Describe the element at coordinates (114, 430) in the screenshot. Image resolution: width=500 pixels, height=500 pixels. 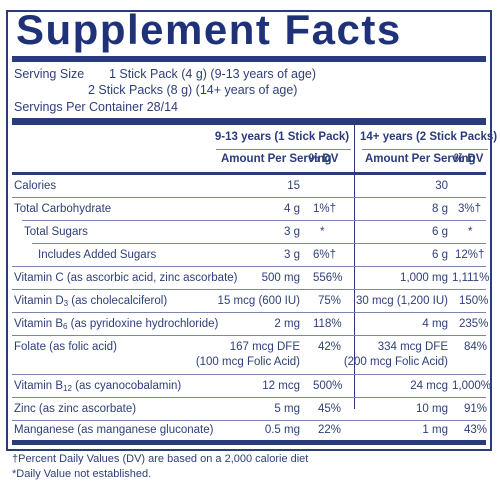
I see `row-name: Manganese (as manganese gluconate)` at that location.